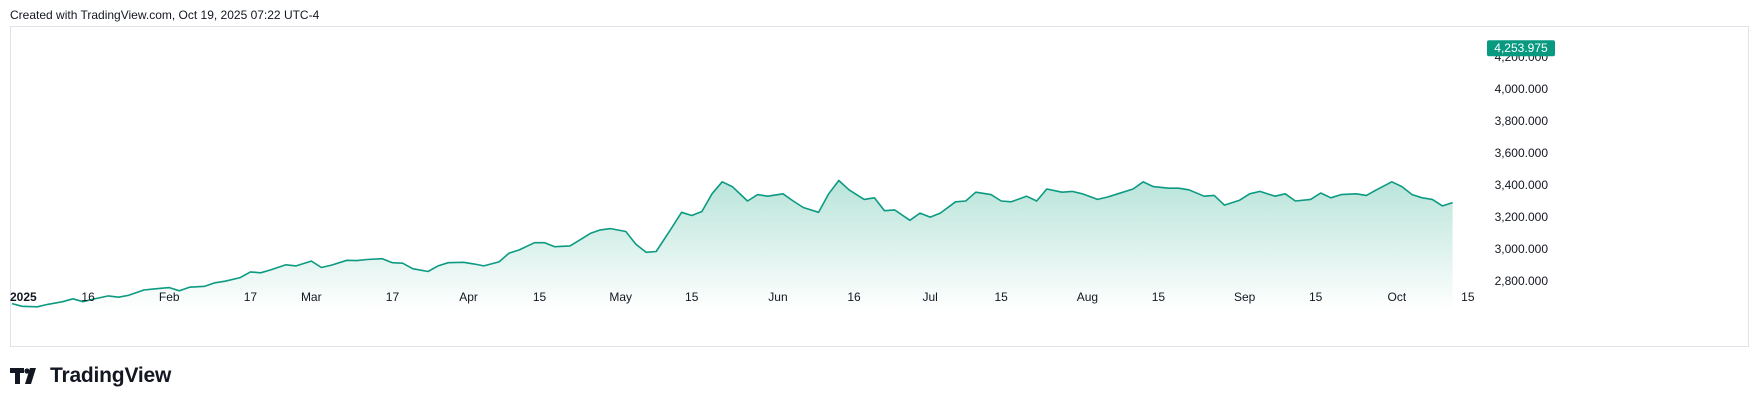 This screenshot has width=1760, height=407. Describe the element at coordinates (1087, 297) in the screenshot. I see `x-axis-tick-label: Aug` at that location.